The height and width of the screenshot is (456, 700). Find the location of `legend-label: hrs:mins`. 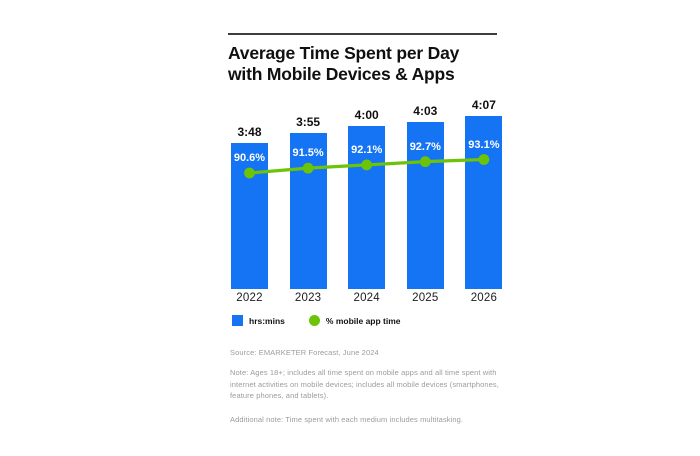

legend-label: hrs:mins is located at coordinates (267, 320).